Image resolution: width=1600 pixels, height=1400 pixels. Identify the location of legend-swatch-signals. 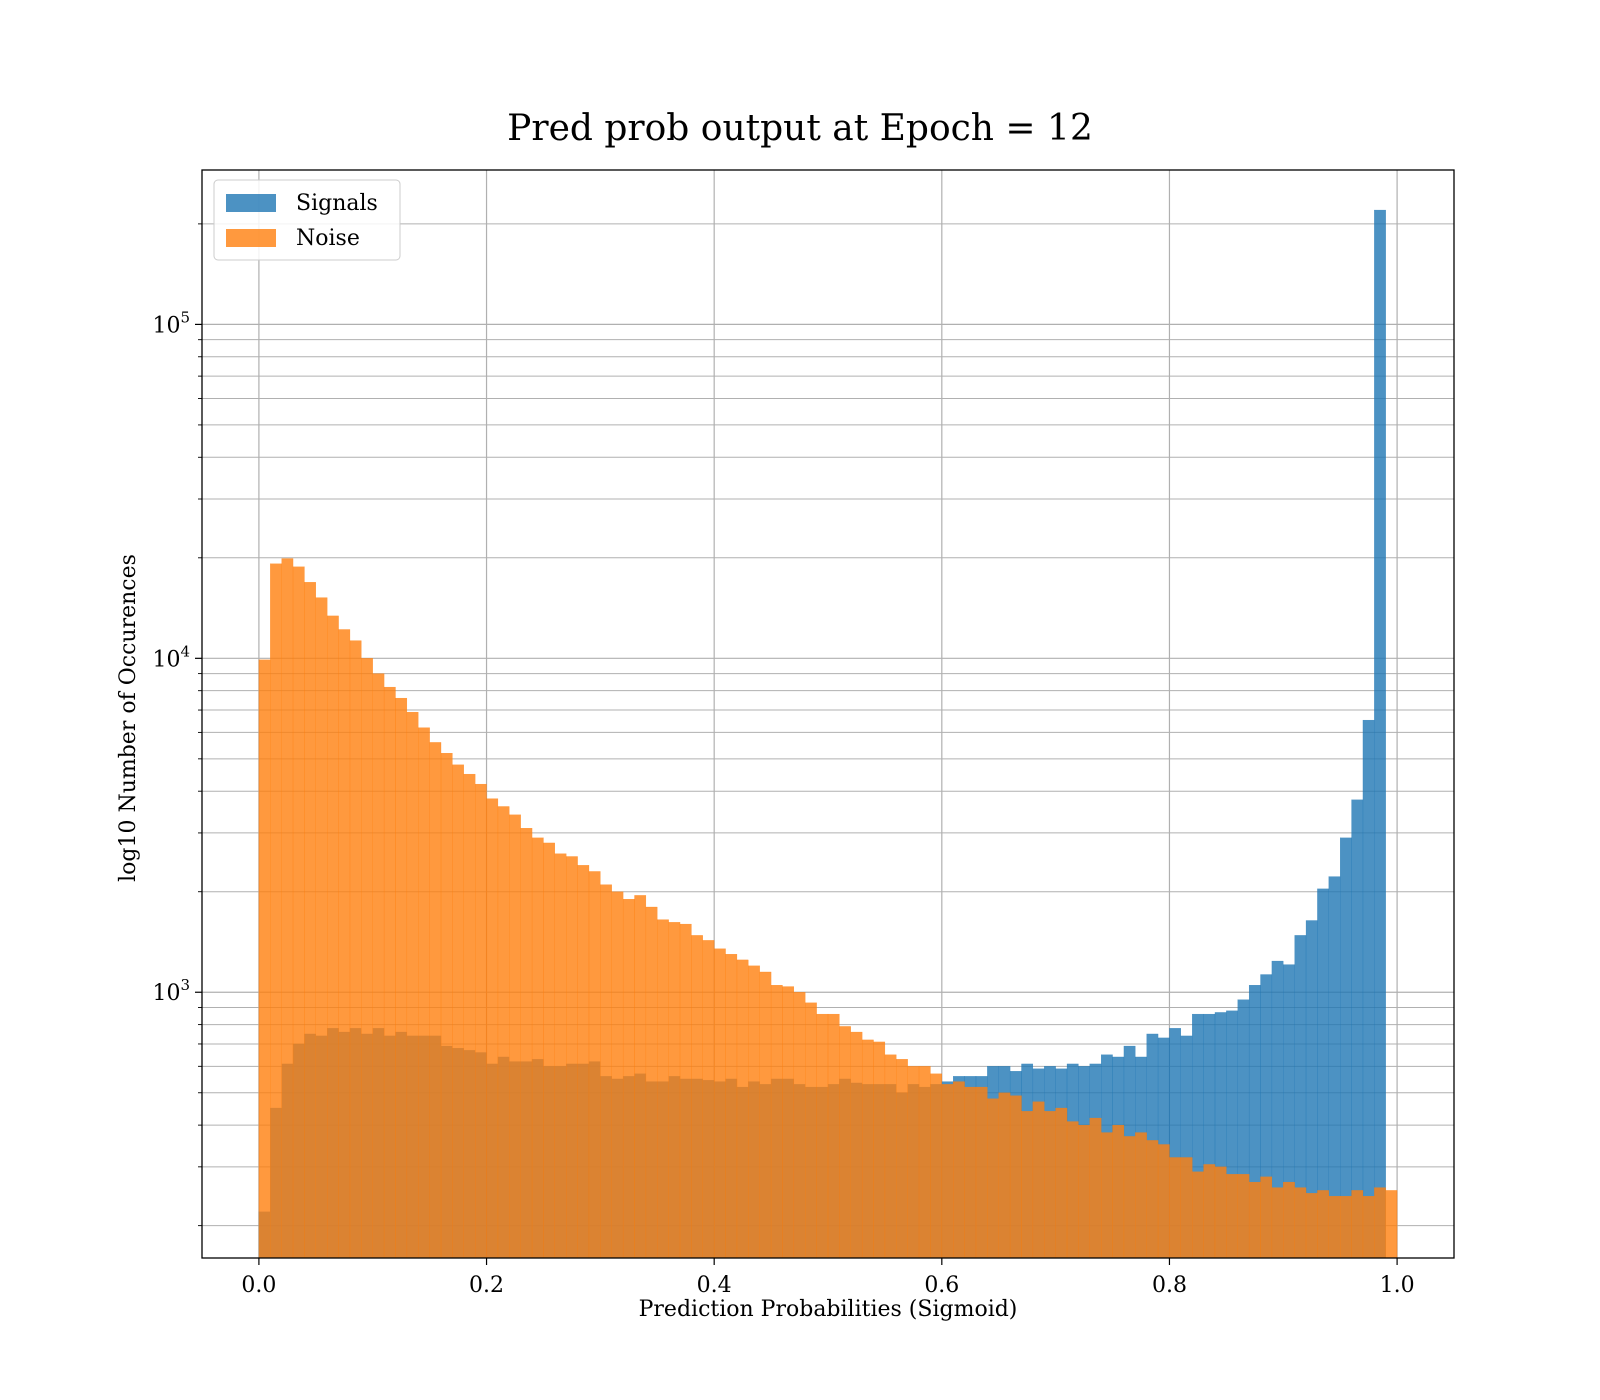
(251, 203).